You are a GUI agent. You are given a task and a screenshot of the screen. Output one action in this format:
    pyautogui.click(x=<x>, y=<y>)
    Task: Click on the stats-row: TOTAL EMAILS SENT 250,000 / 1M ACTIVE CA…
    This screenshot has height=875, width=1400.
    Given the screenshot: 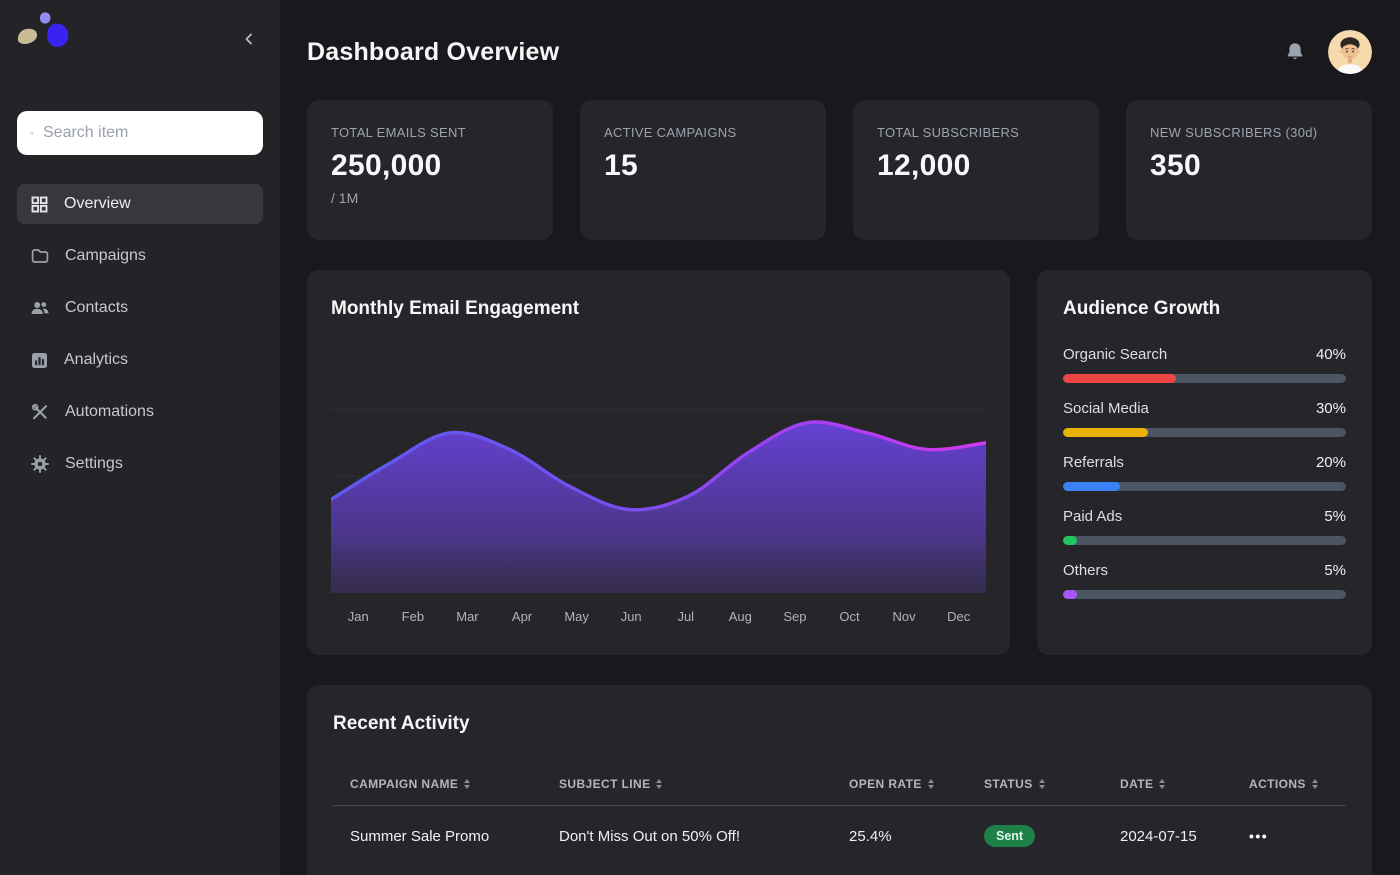 What is the action you would take?
    pyautogui.click(x=839, y=170)
    